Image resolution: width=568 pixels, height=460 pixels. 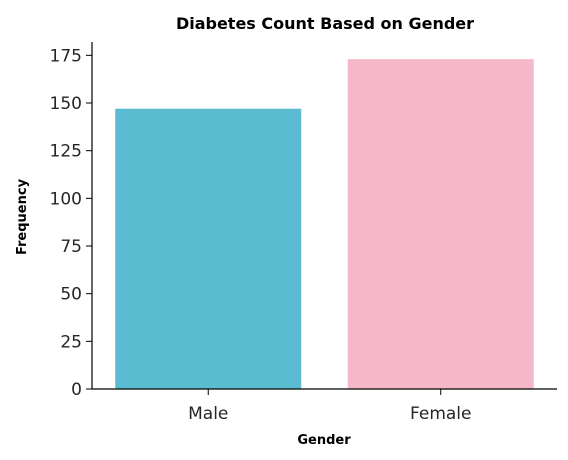 What do you see at coordinates (71, 295) in the screenshot?
I see `y-tick-label: 50` at bounding box center [71, 295].